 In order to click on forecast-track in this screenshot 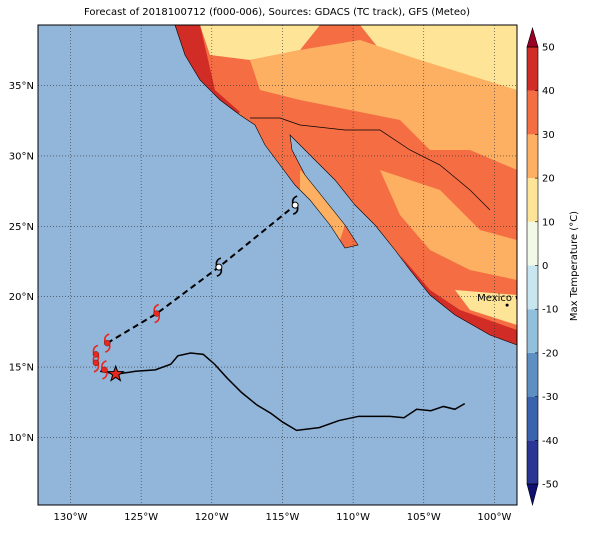, I will do `click(201, 274)`.